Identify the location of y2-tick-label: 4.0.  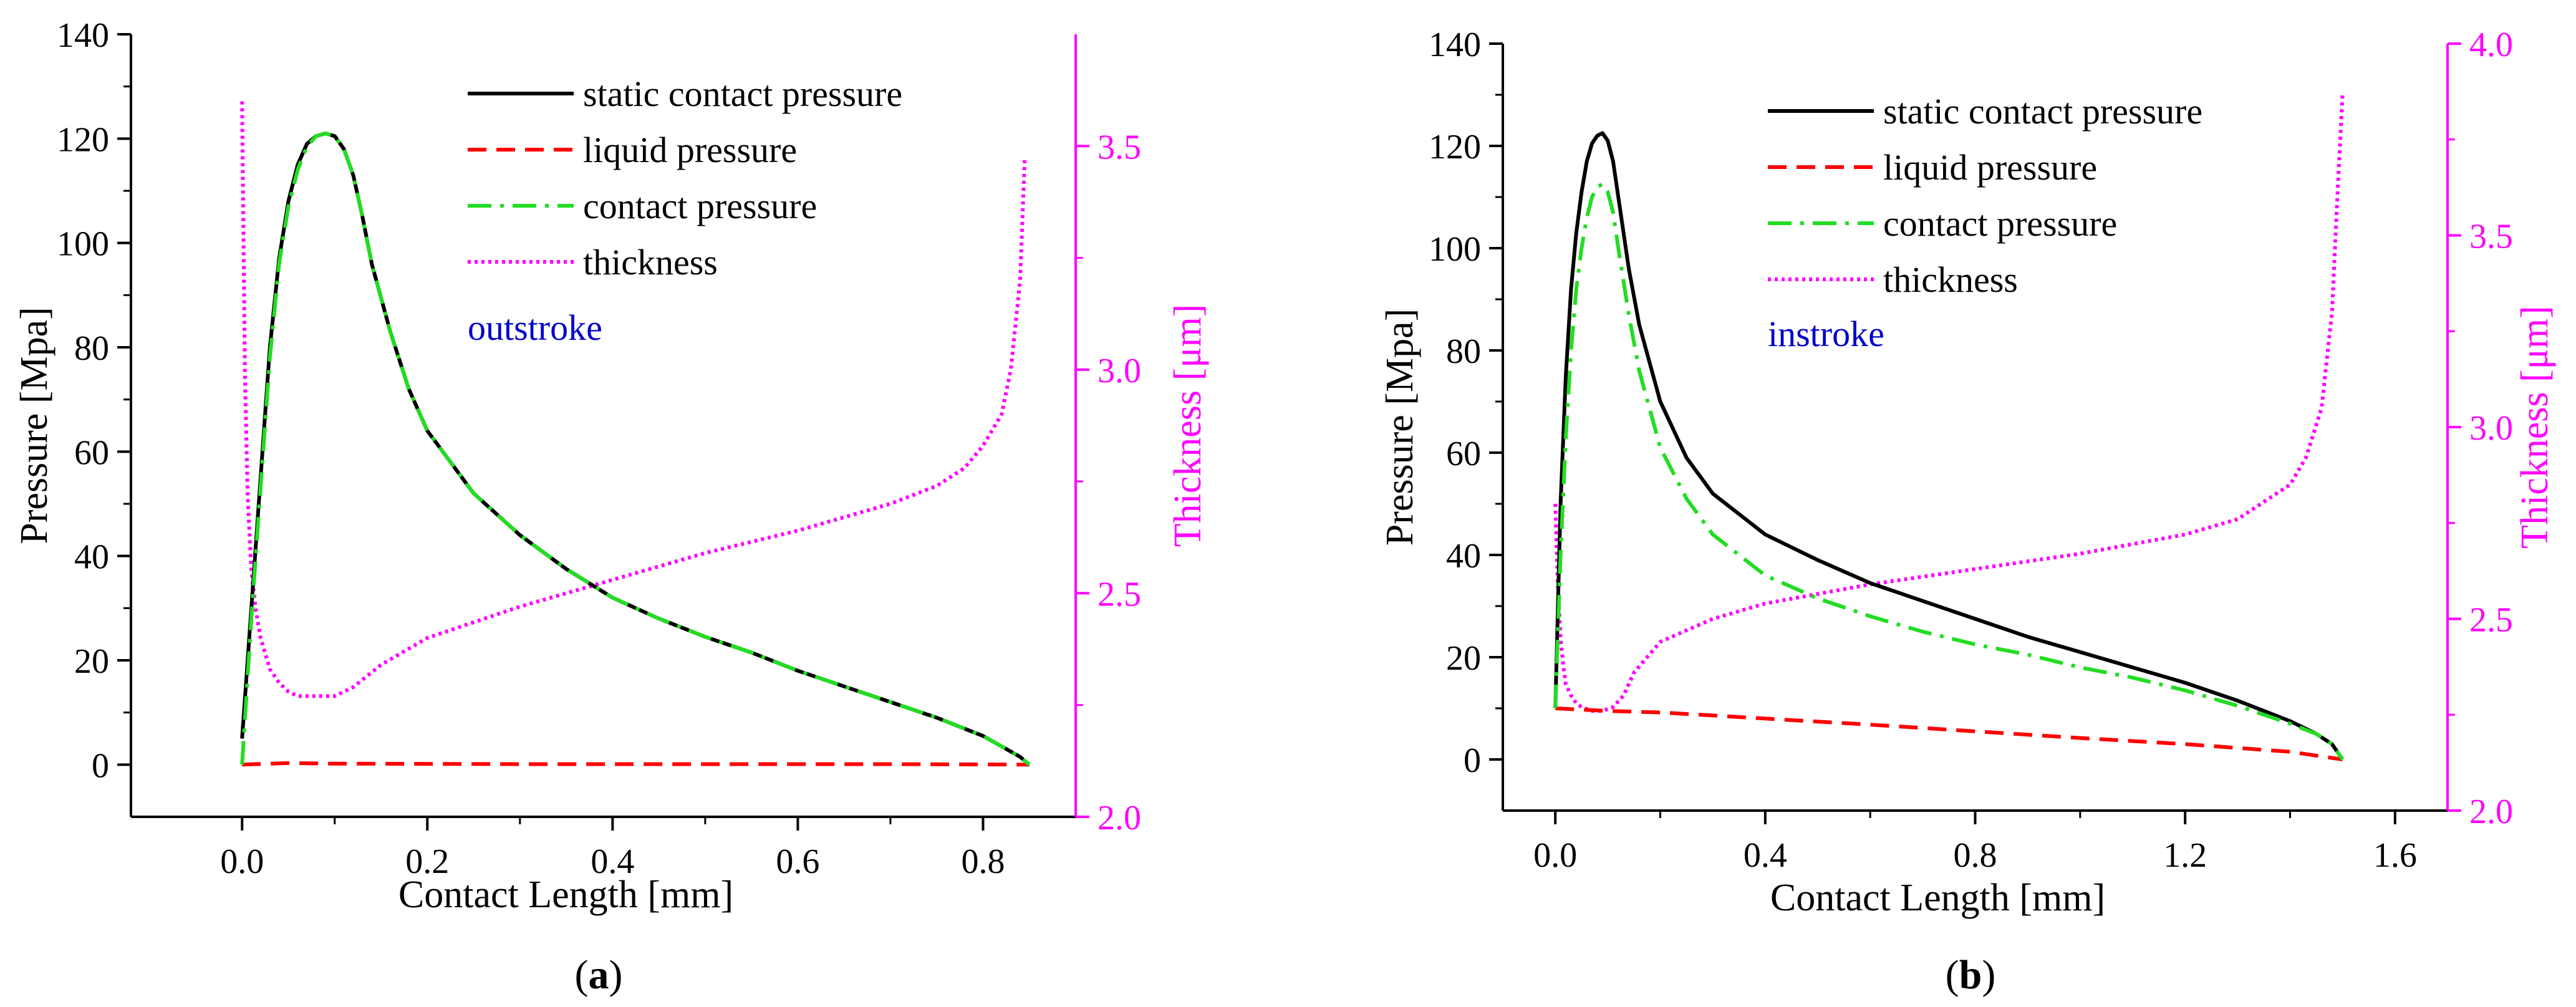
(2491, 45).